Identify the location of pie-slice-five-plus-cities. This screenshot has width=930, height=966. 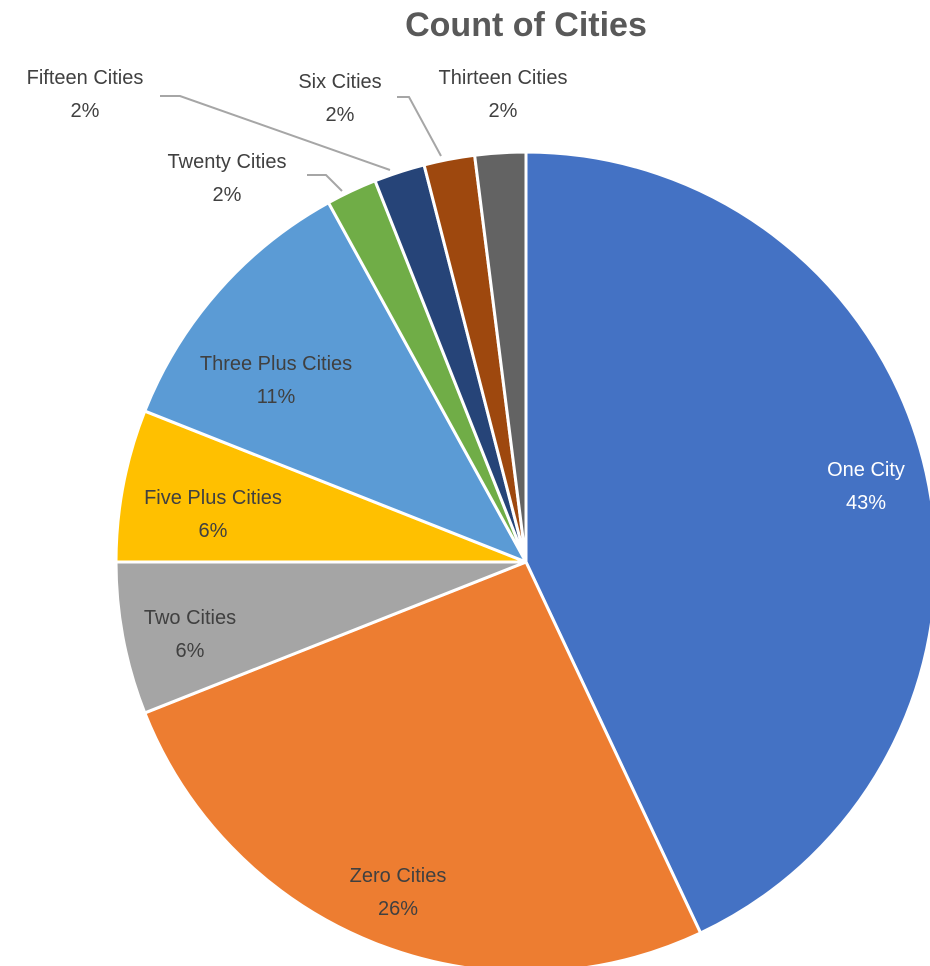
(321, 486).